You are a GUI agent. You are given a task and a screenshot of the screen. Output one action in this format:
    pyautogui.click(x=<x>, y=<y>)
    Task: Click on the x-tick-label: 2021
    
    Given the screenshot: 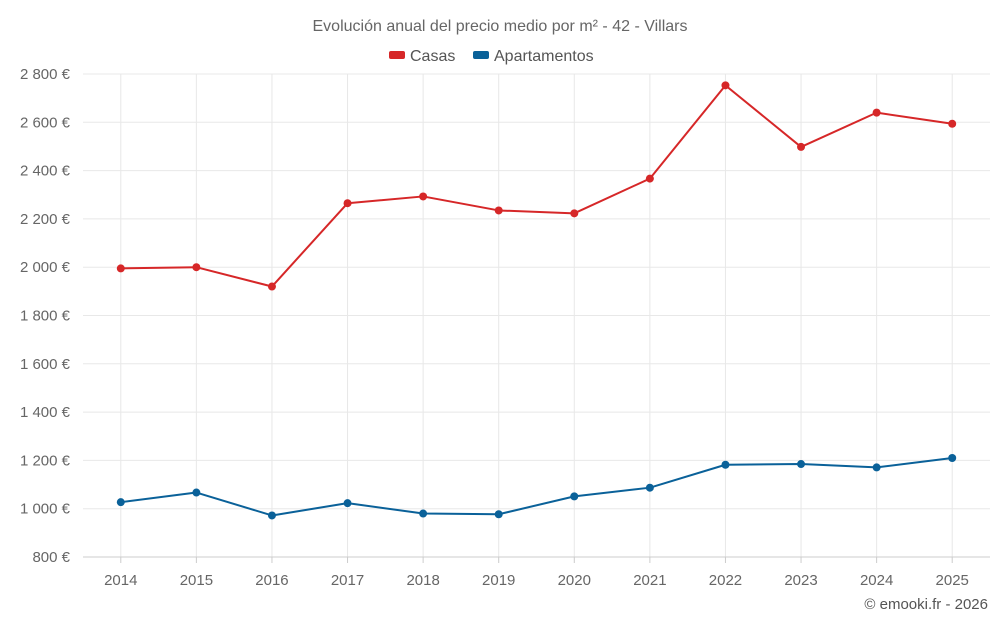 What is the action you would take?
    pyautogui.click(x=649, y=580)
    